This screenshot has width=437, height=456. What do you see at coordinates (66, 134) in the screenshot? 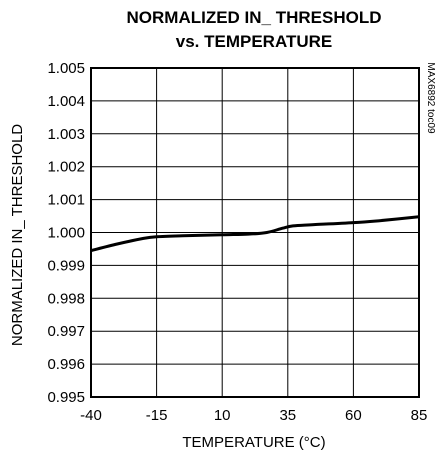
I see `y-tick-label: 1.003` at bounding box center [66, 134].